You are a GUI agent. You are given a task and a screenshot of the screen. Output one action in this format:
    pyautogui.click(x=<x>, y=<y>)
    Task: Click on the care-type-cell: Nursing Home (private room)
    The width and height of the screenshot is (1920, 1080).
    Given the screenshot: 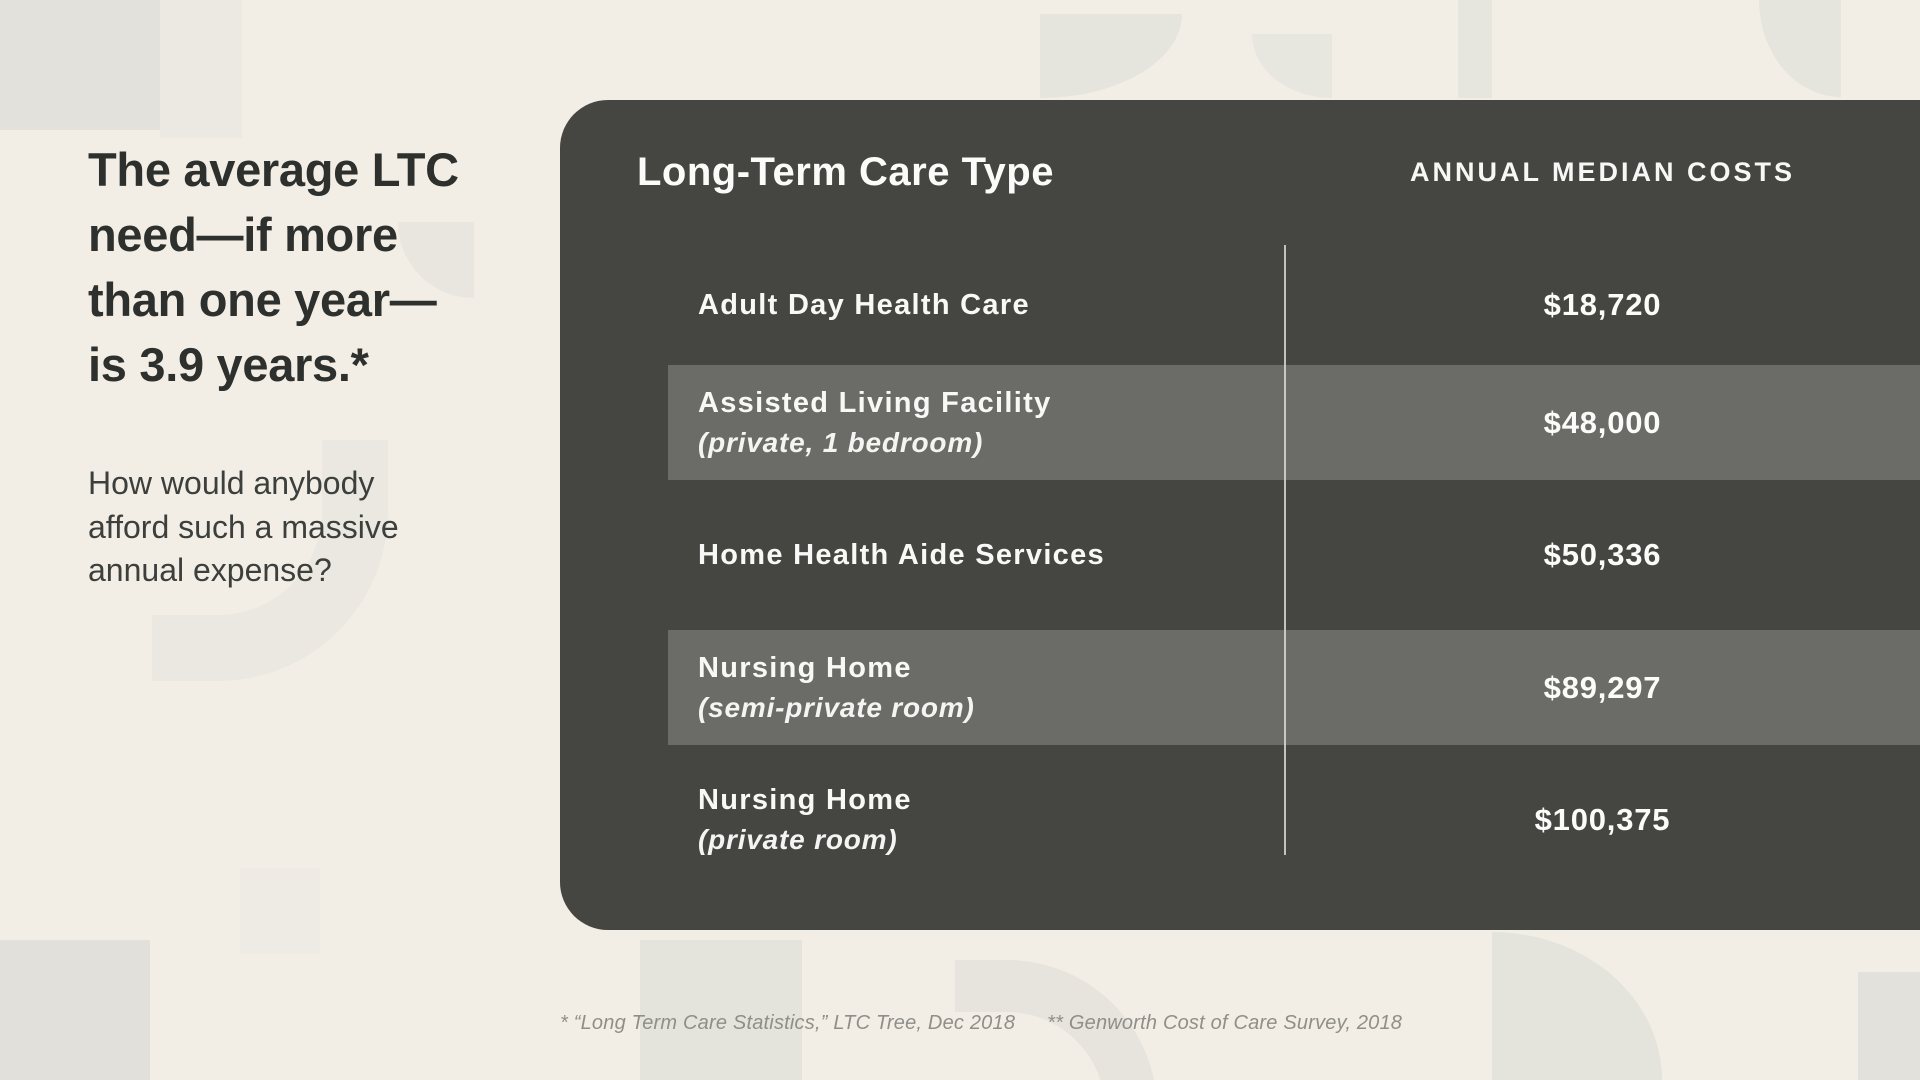 What is the action you would take?
    pyautogui.click(x=922, y=820)
    